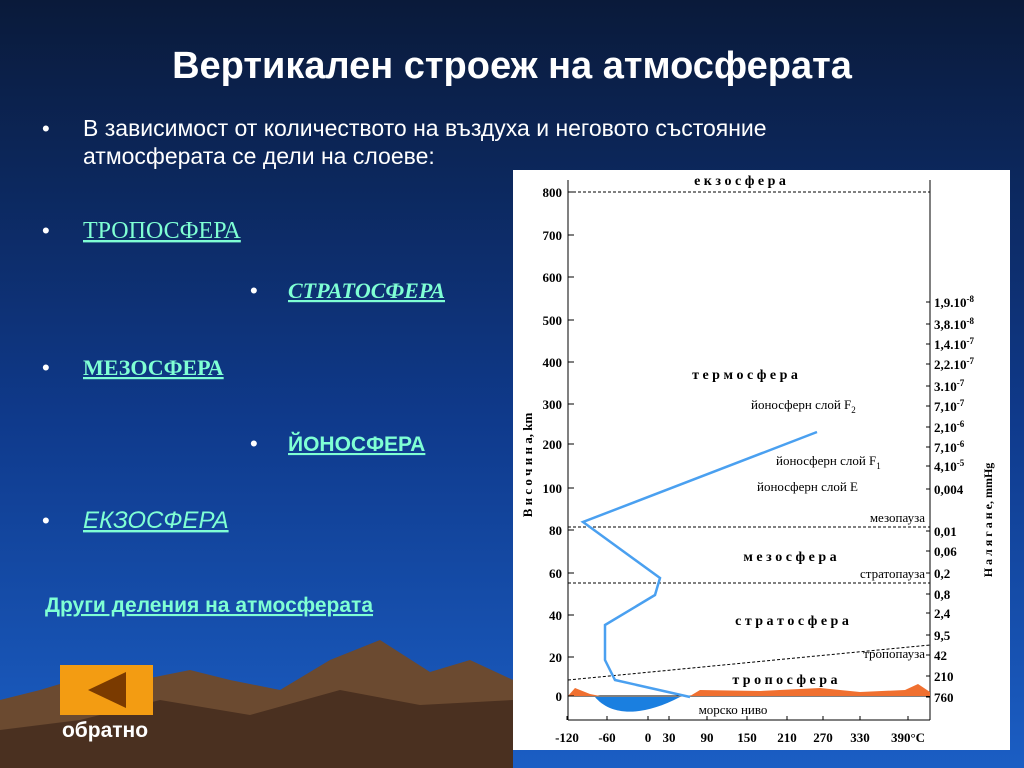 The width and height of the screenshot is (1024, 768). What do you see at coordinates (209, 605) in the screenshot?
I see `link: Други деления на атмосферата` at bounding box center [209, 605].